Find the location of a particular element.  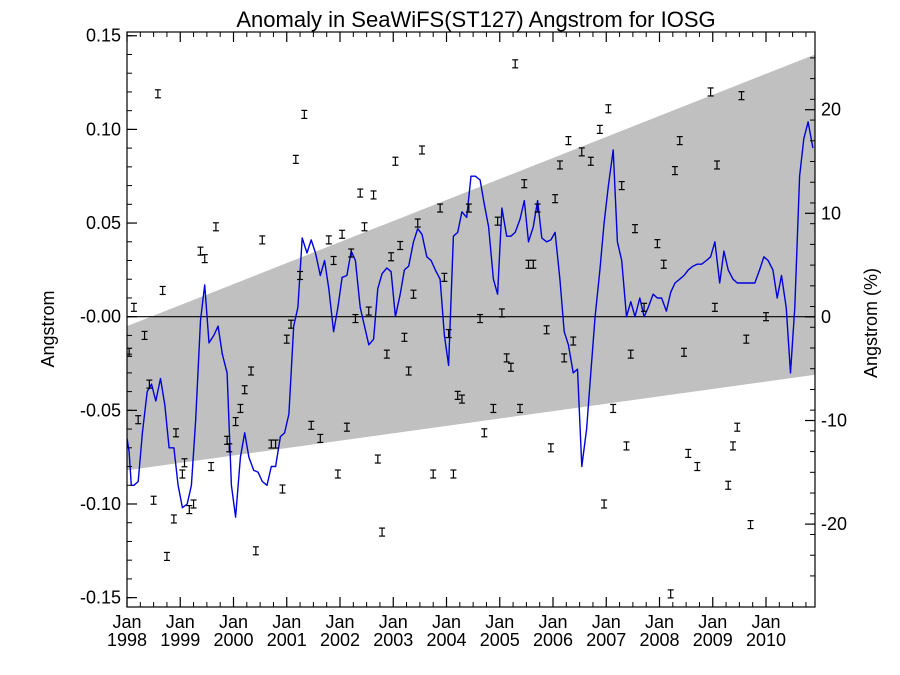

x-tick-year: 2009 is located at coordinates (713, 640).